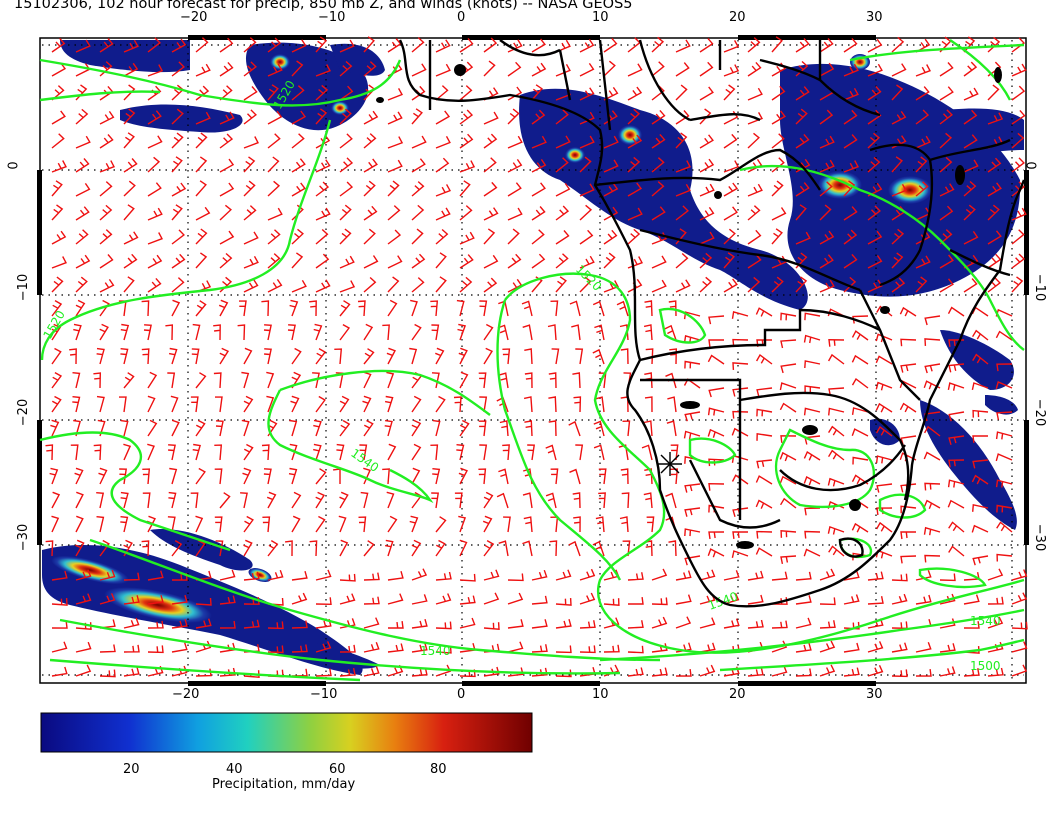 This screenshot has height=816, width=1056. I want to click on bottom-lon-tick: −10, so click(324, 694).